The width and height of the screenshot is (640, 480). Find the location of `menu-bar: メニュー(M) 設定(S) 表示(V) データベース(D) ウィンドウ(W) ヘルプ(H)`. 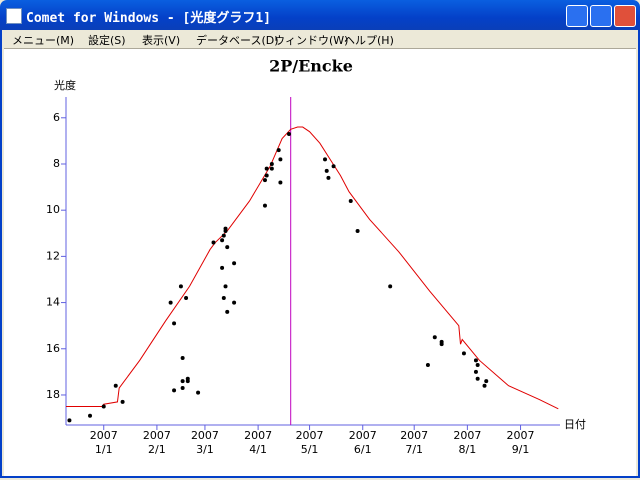

menu-bar: メニュー(M) 設定(S) 表示(V) データベース(D) ウィンドウ(W) ヘルプ(H) is located at coordinates (320, 39).